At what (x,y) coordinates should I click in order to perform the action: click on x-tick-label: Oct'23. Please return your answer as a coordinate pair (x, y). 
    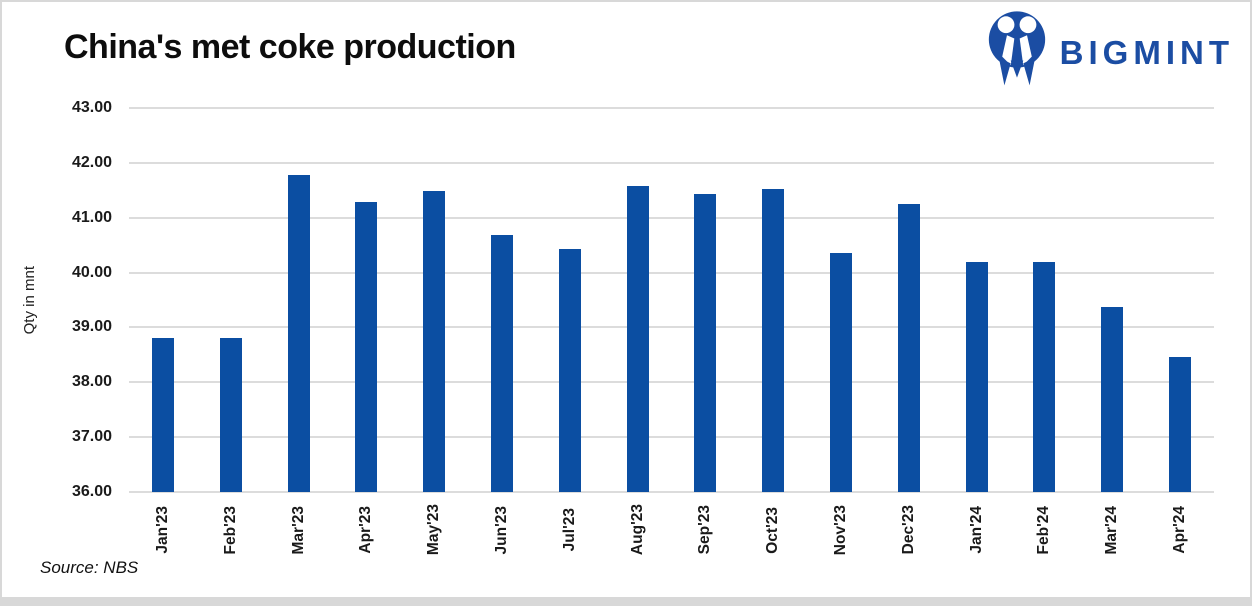
    Looking at the image, I should click on (773, 530).